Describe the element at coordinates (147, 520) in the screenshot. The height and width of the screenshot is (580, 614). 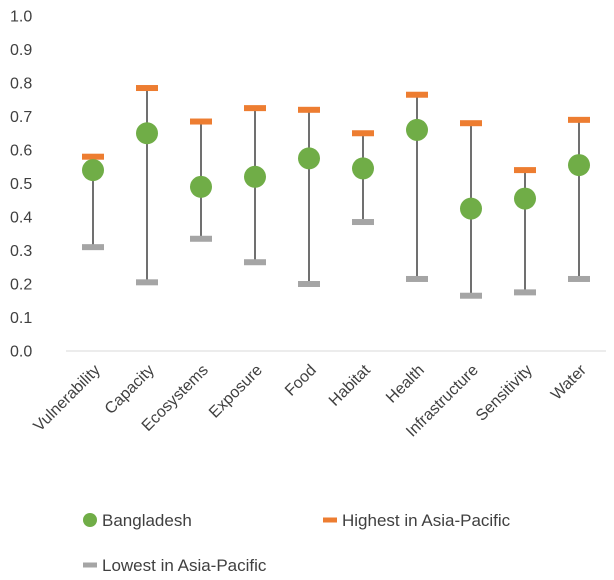
I see `legend-label: Bangladesh` at that location.